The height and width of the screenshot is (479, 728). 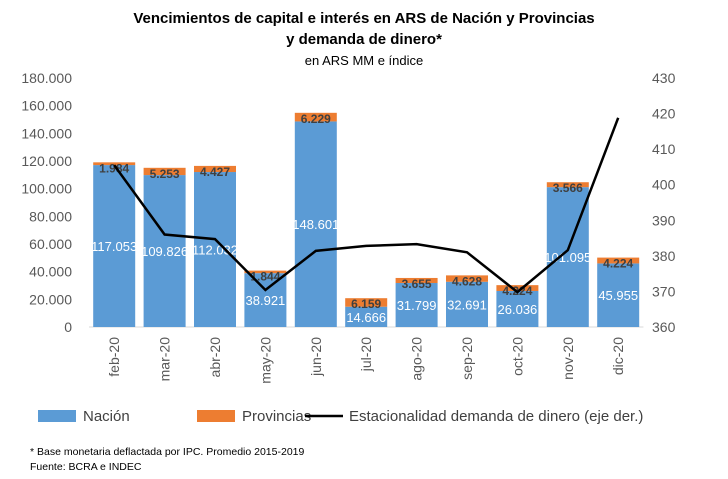 I want to click on x-tick-label: abr-20, so click(x=215, y=357).